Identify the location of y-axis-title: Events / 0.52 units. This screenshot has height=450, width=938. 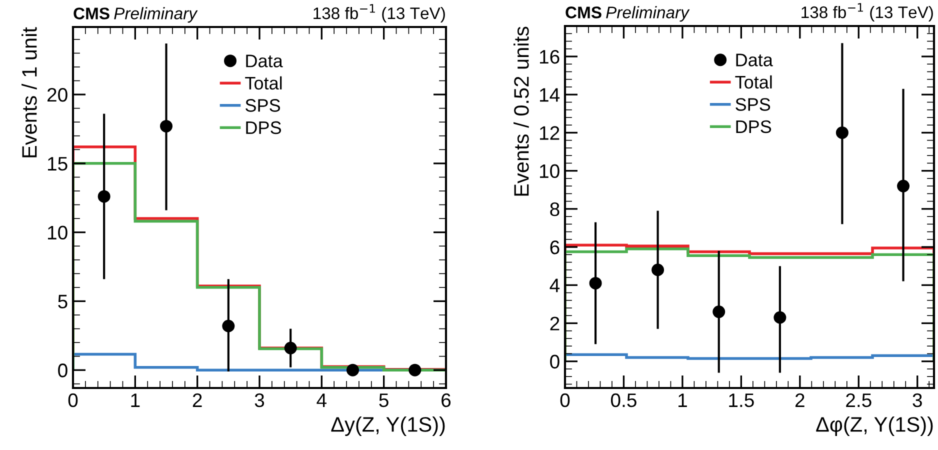
(521, 111).